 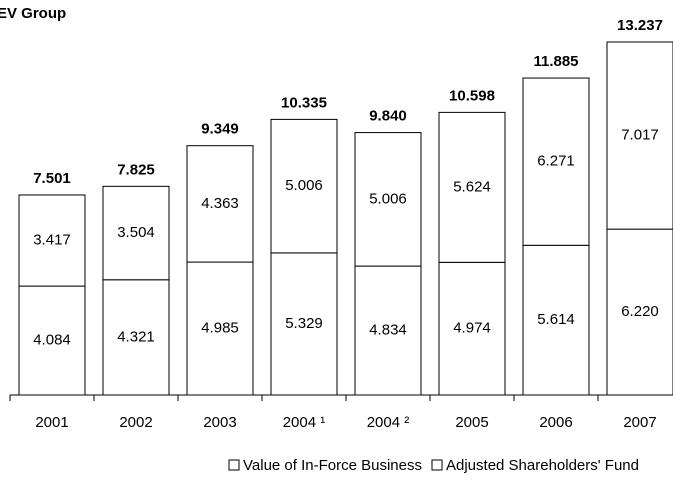 I want to click on total-label: 9.840, so click(x=388, y=116).